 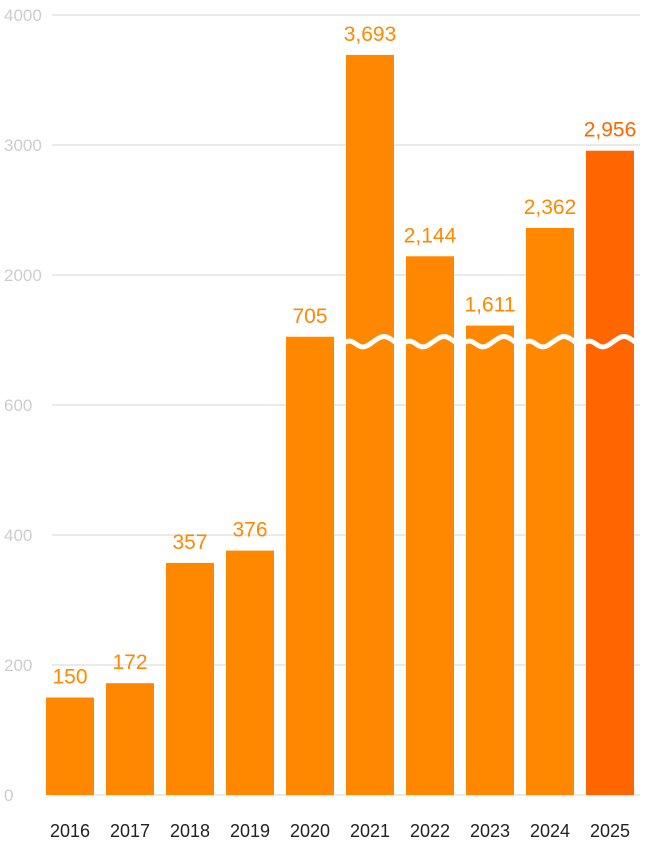 I want to click on x-tick-label: 2023, so click(x=490, y=831).